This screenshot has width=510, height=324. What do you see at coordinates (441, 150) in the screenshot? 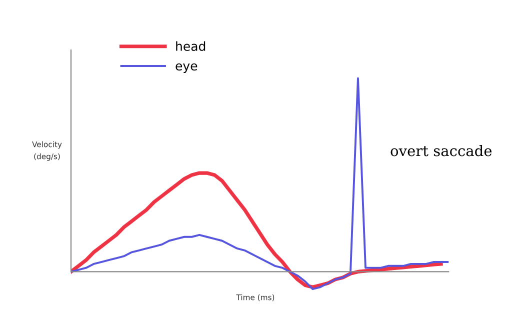
I see `annotation: overt saccade` at bounding box center [441, 150].